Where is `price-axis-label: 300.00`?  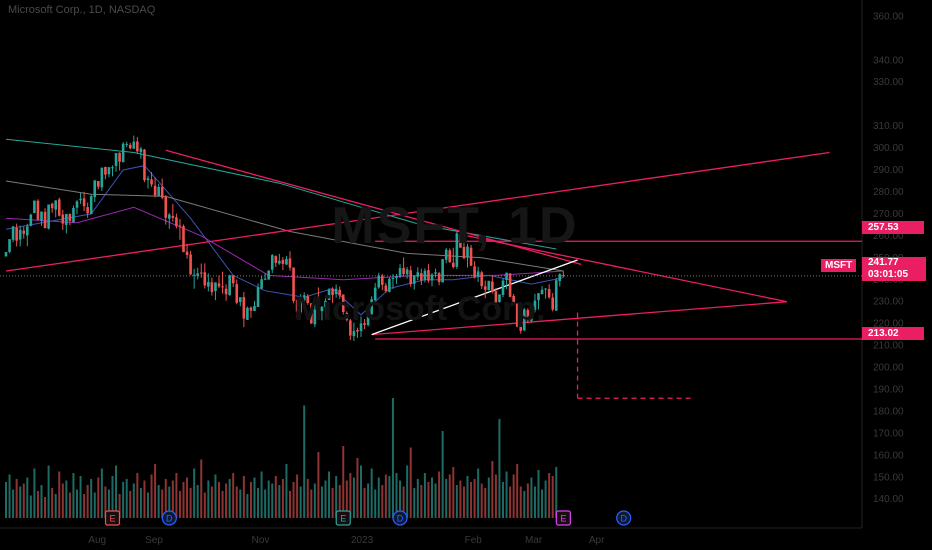 price-axis-label: 300.00 is located at coordinates (888, 148).